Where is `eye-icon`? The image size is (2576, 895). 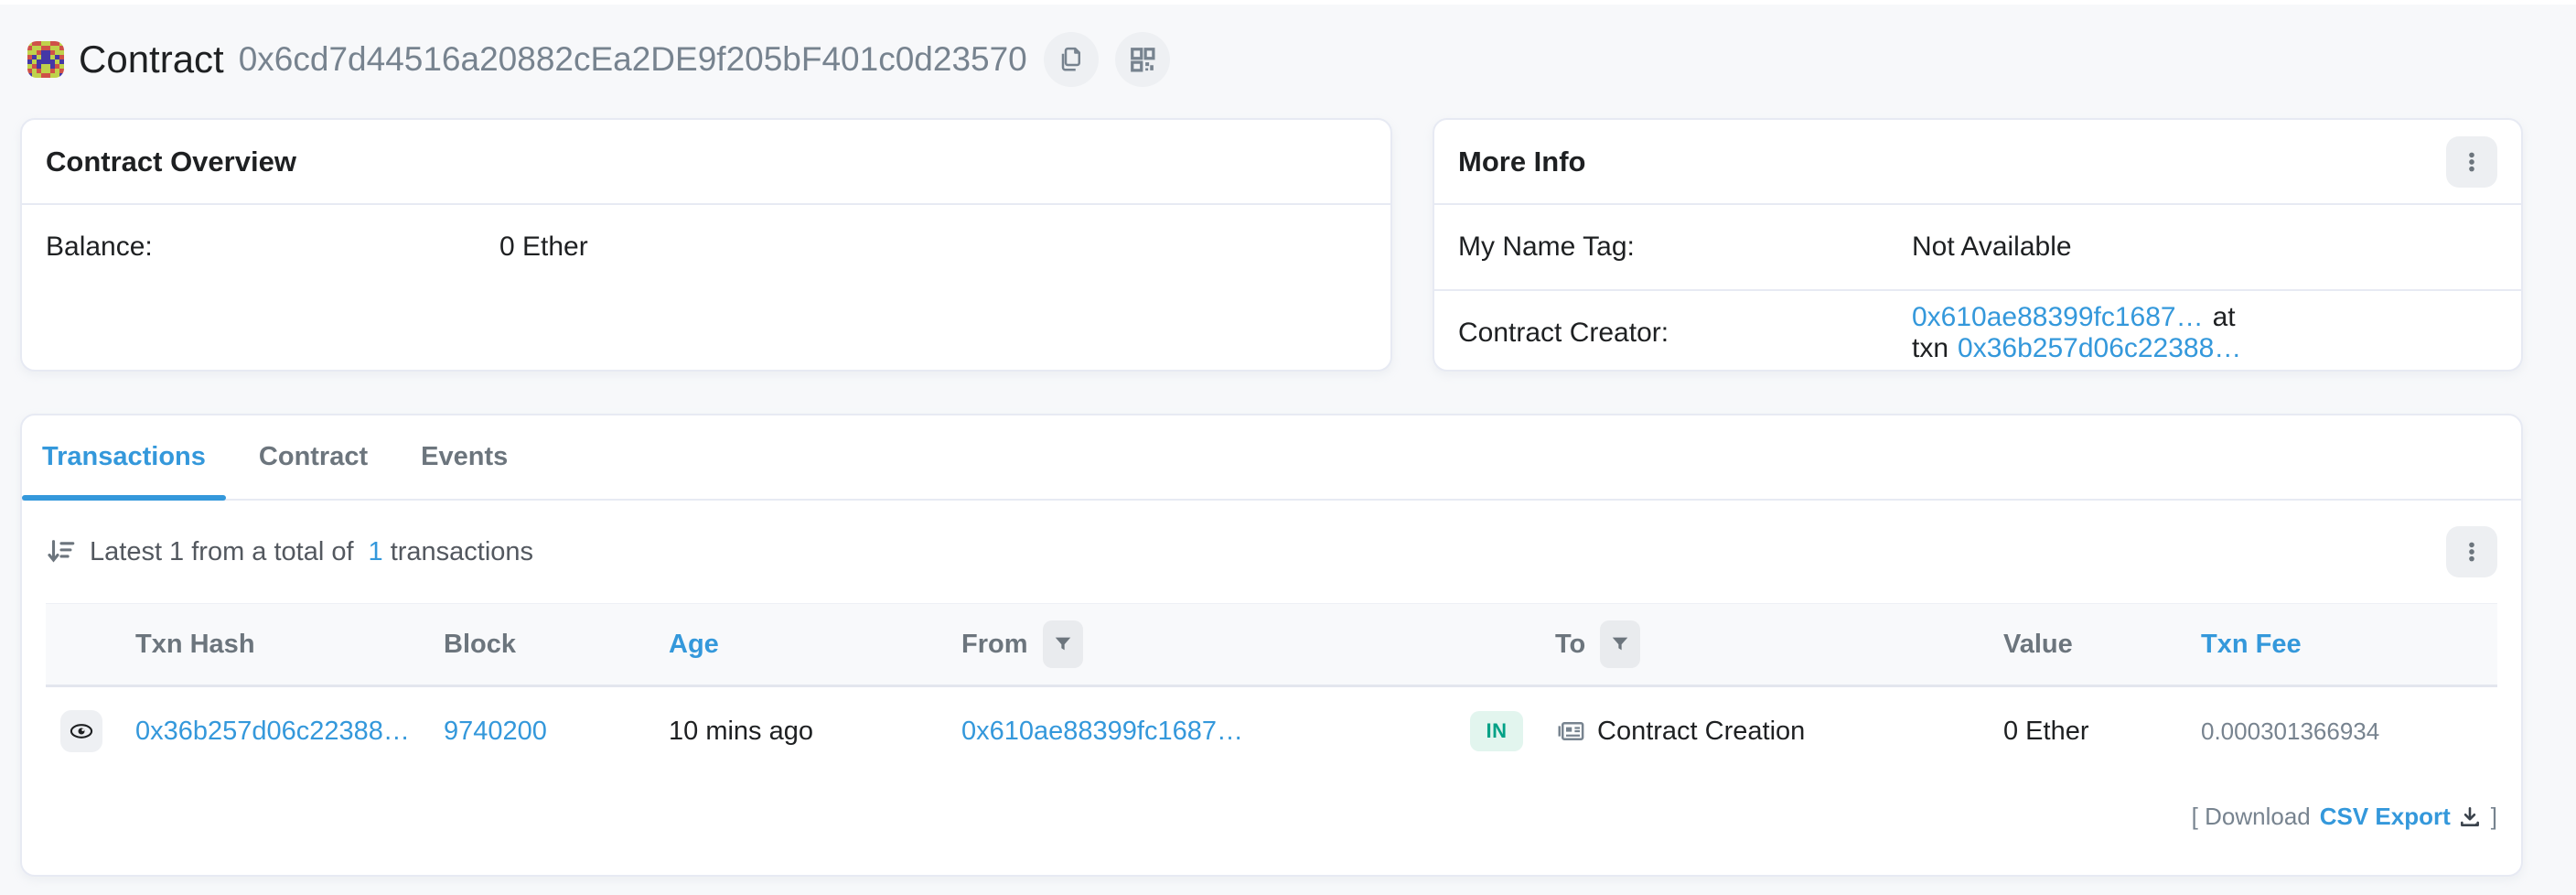 eye-icon is located at coordinates (82, 731).